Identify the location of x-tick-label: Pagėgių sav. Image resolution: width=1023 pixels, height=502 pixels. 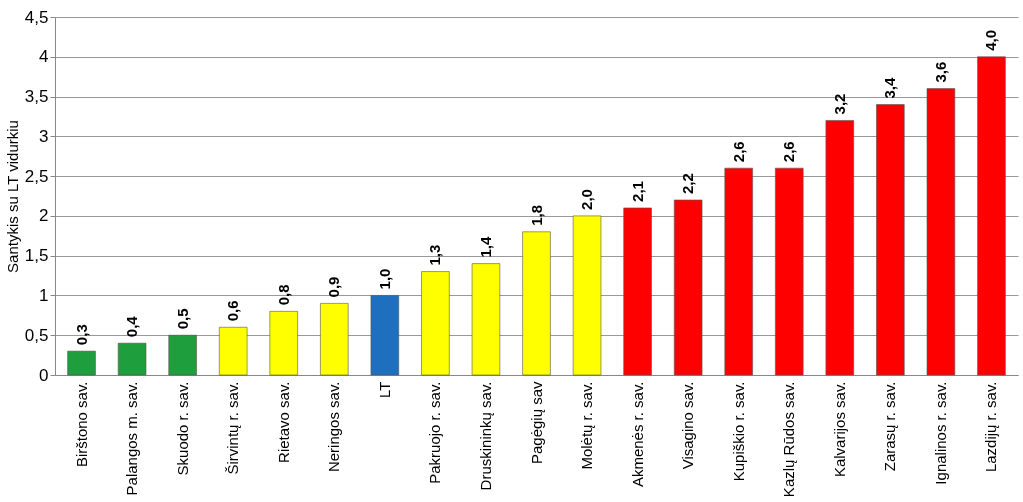
(536, 423).